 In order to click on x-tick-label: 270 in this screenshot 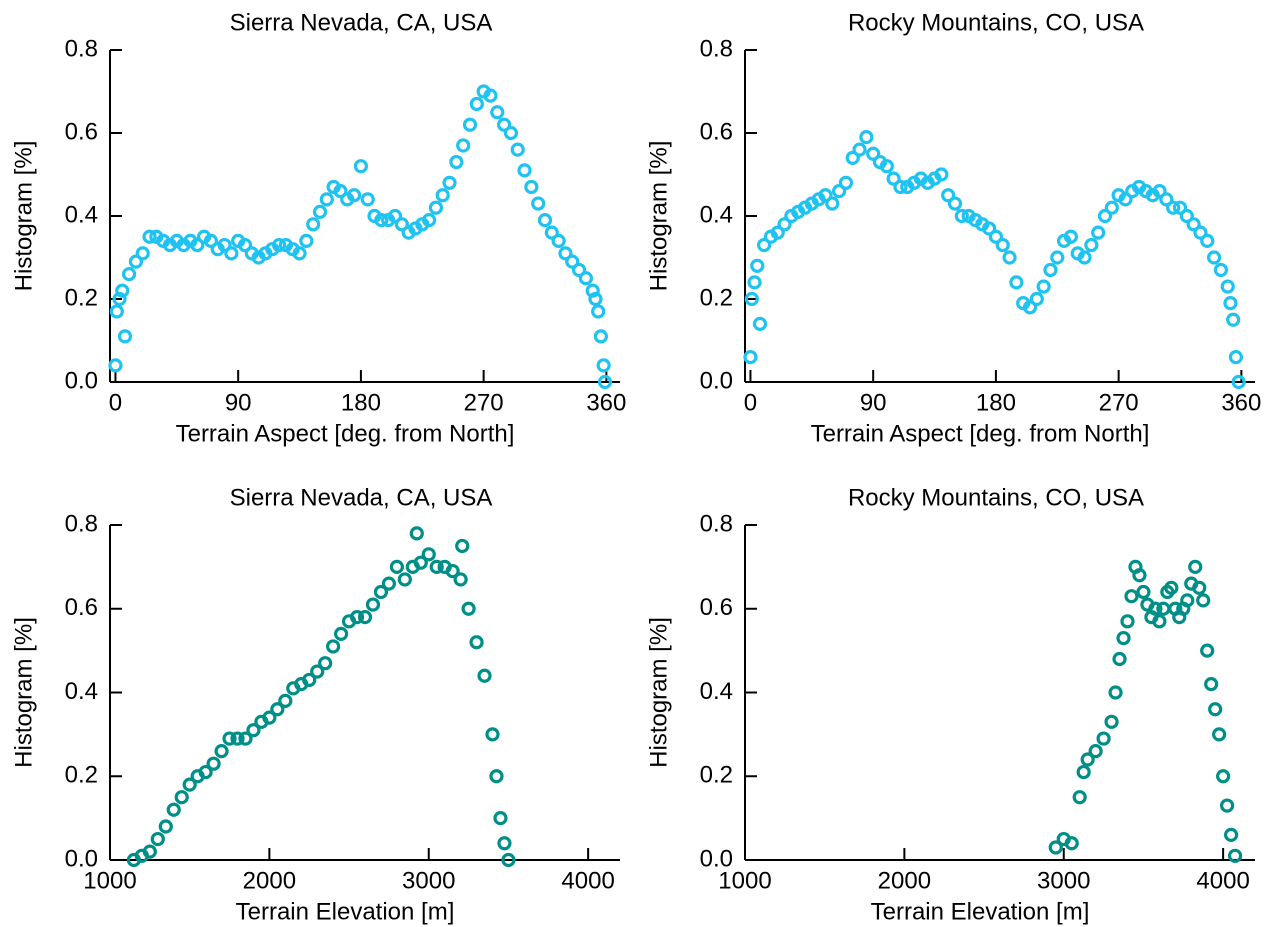, I will do `click(484, 402)`.